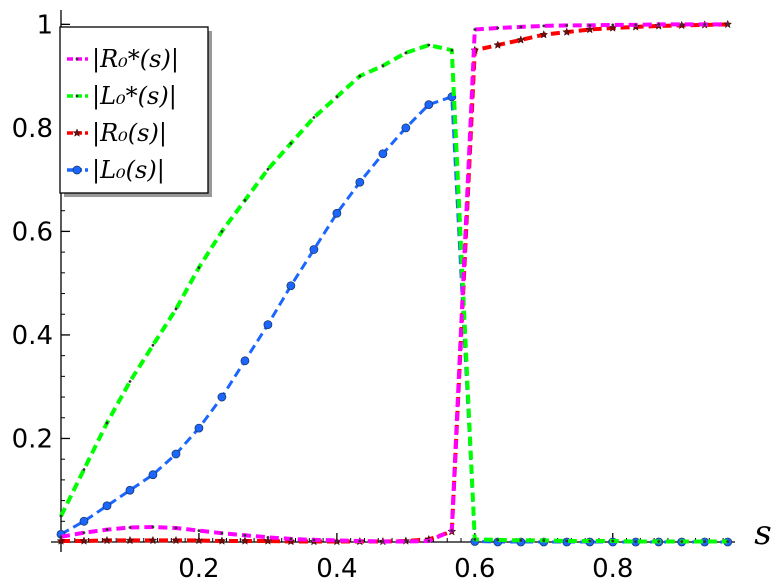  I want to click on x-axis-label: s, so click(762, 533).